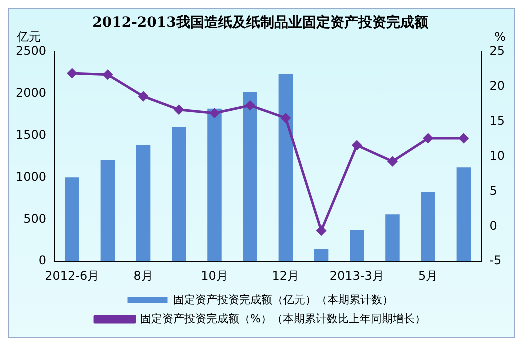 This screenshot has height=344, width=521. Describe the element at coordinates (498, 85) in the screenshot. I see `y2-tick-label: 20` at that location.